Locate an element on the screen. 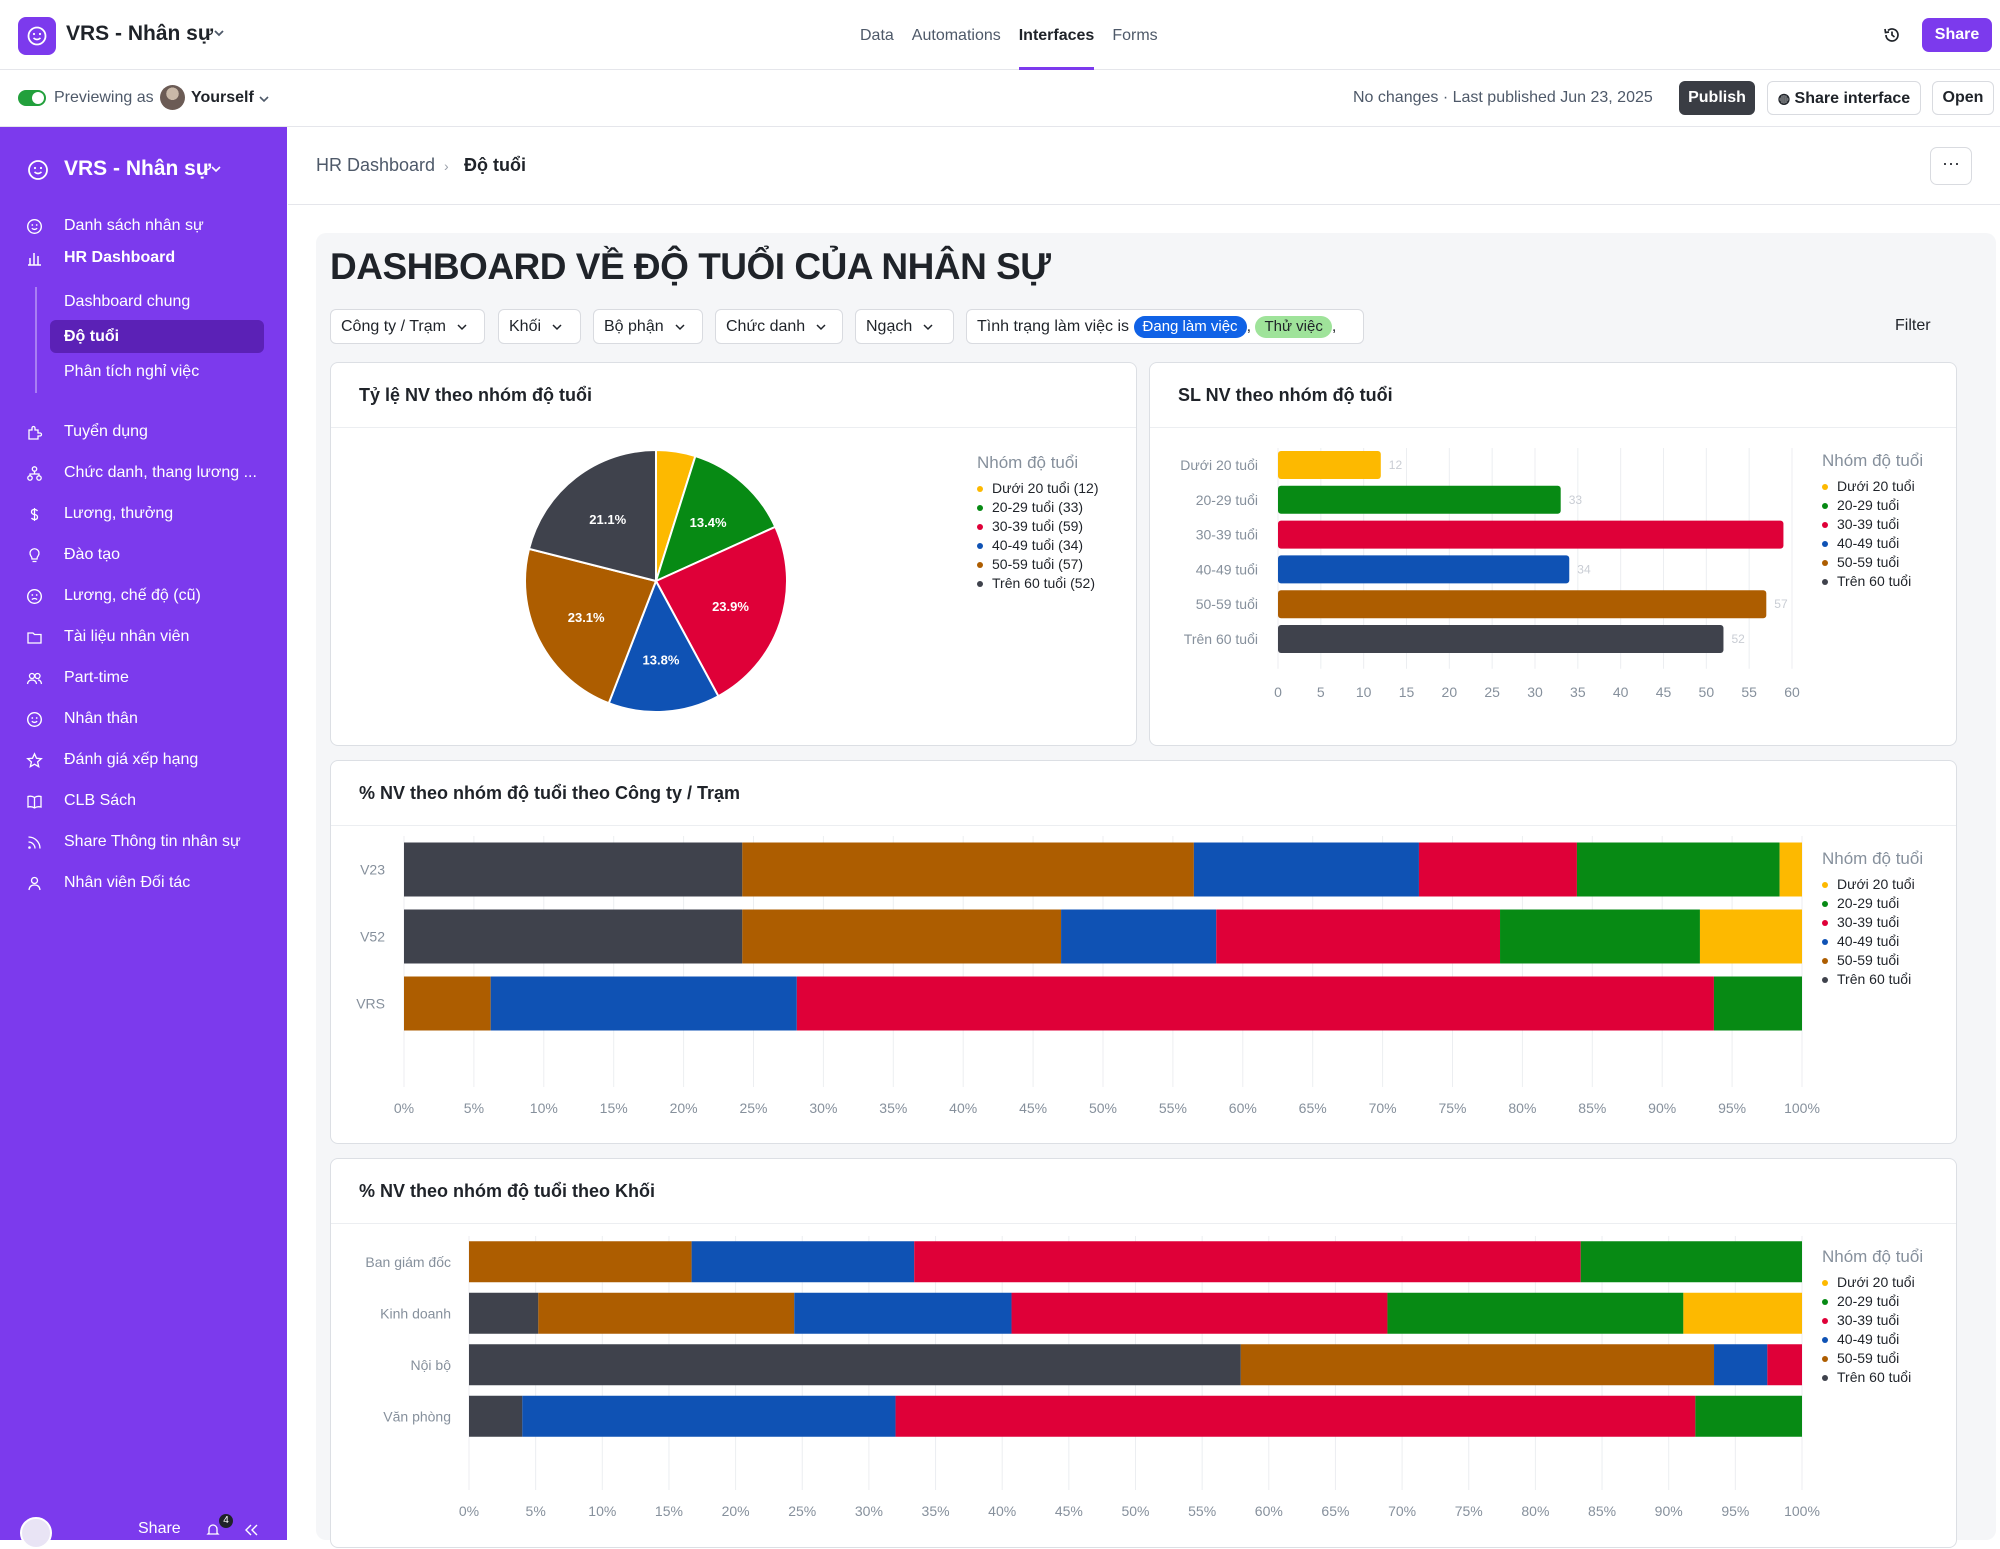 Image resolution: width=2000 pixels, height=1549 pixels. sidebar-item-nhan-vien-doi-tac: Nhân viên Đối tác is located at coordinates (143, 883).